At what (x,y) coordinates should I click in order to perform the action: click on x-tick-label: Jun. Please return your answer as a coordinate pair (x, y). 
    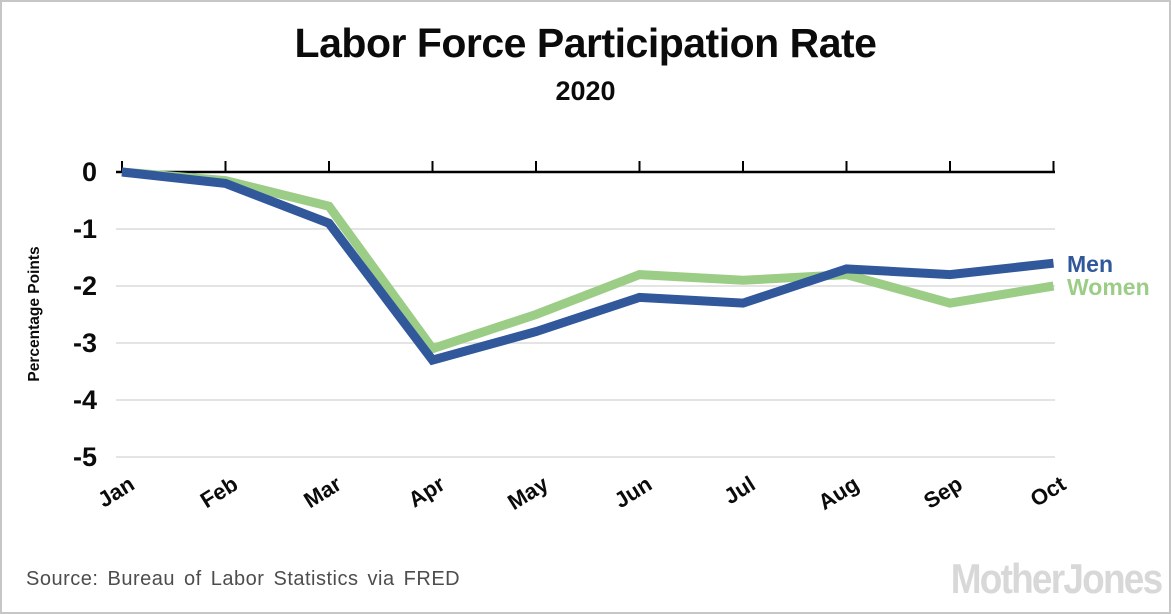
    Looking at the image, I should click on (633, 492).